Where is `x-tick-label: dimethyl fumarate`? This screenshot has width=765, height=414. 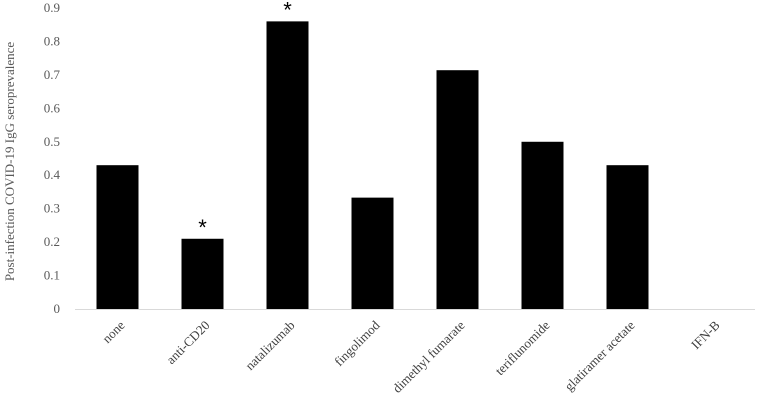
x-tick-label: dimethyl fumarate is located at coordinates (428, 356).